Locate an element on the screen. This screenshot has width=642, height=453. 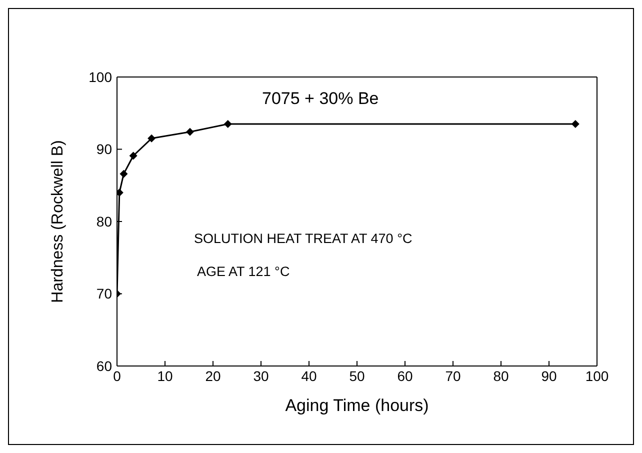
x-tick-label: 90 is located at coordinates (549, 376).